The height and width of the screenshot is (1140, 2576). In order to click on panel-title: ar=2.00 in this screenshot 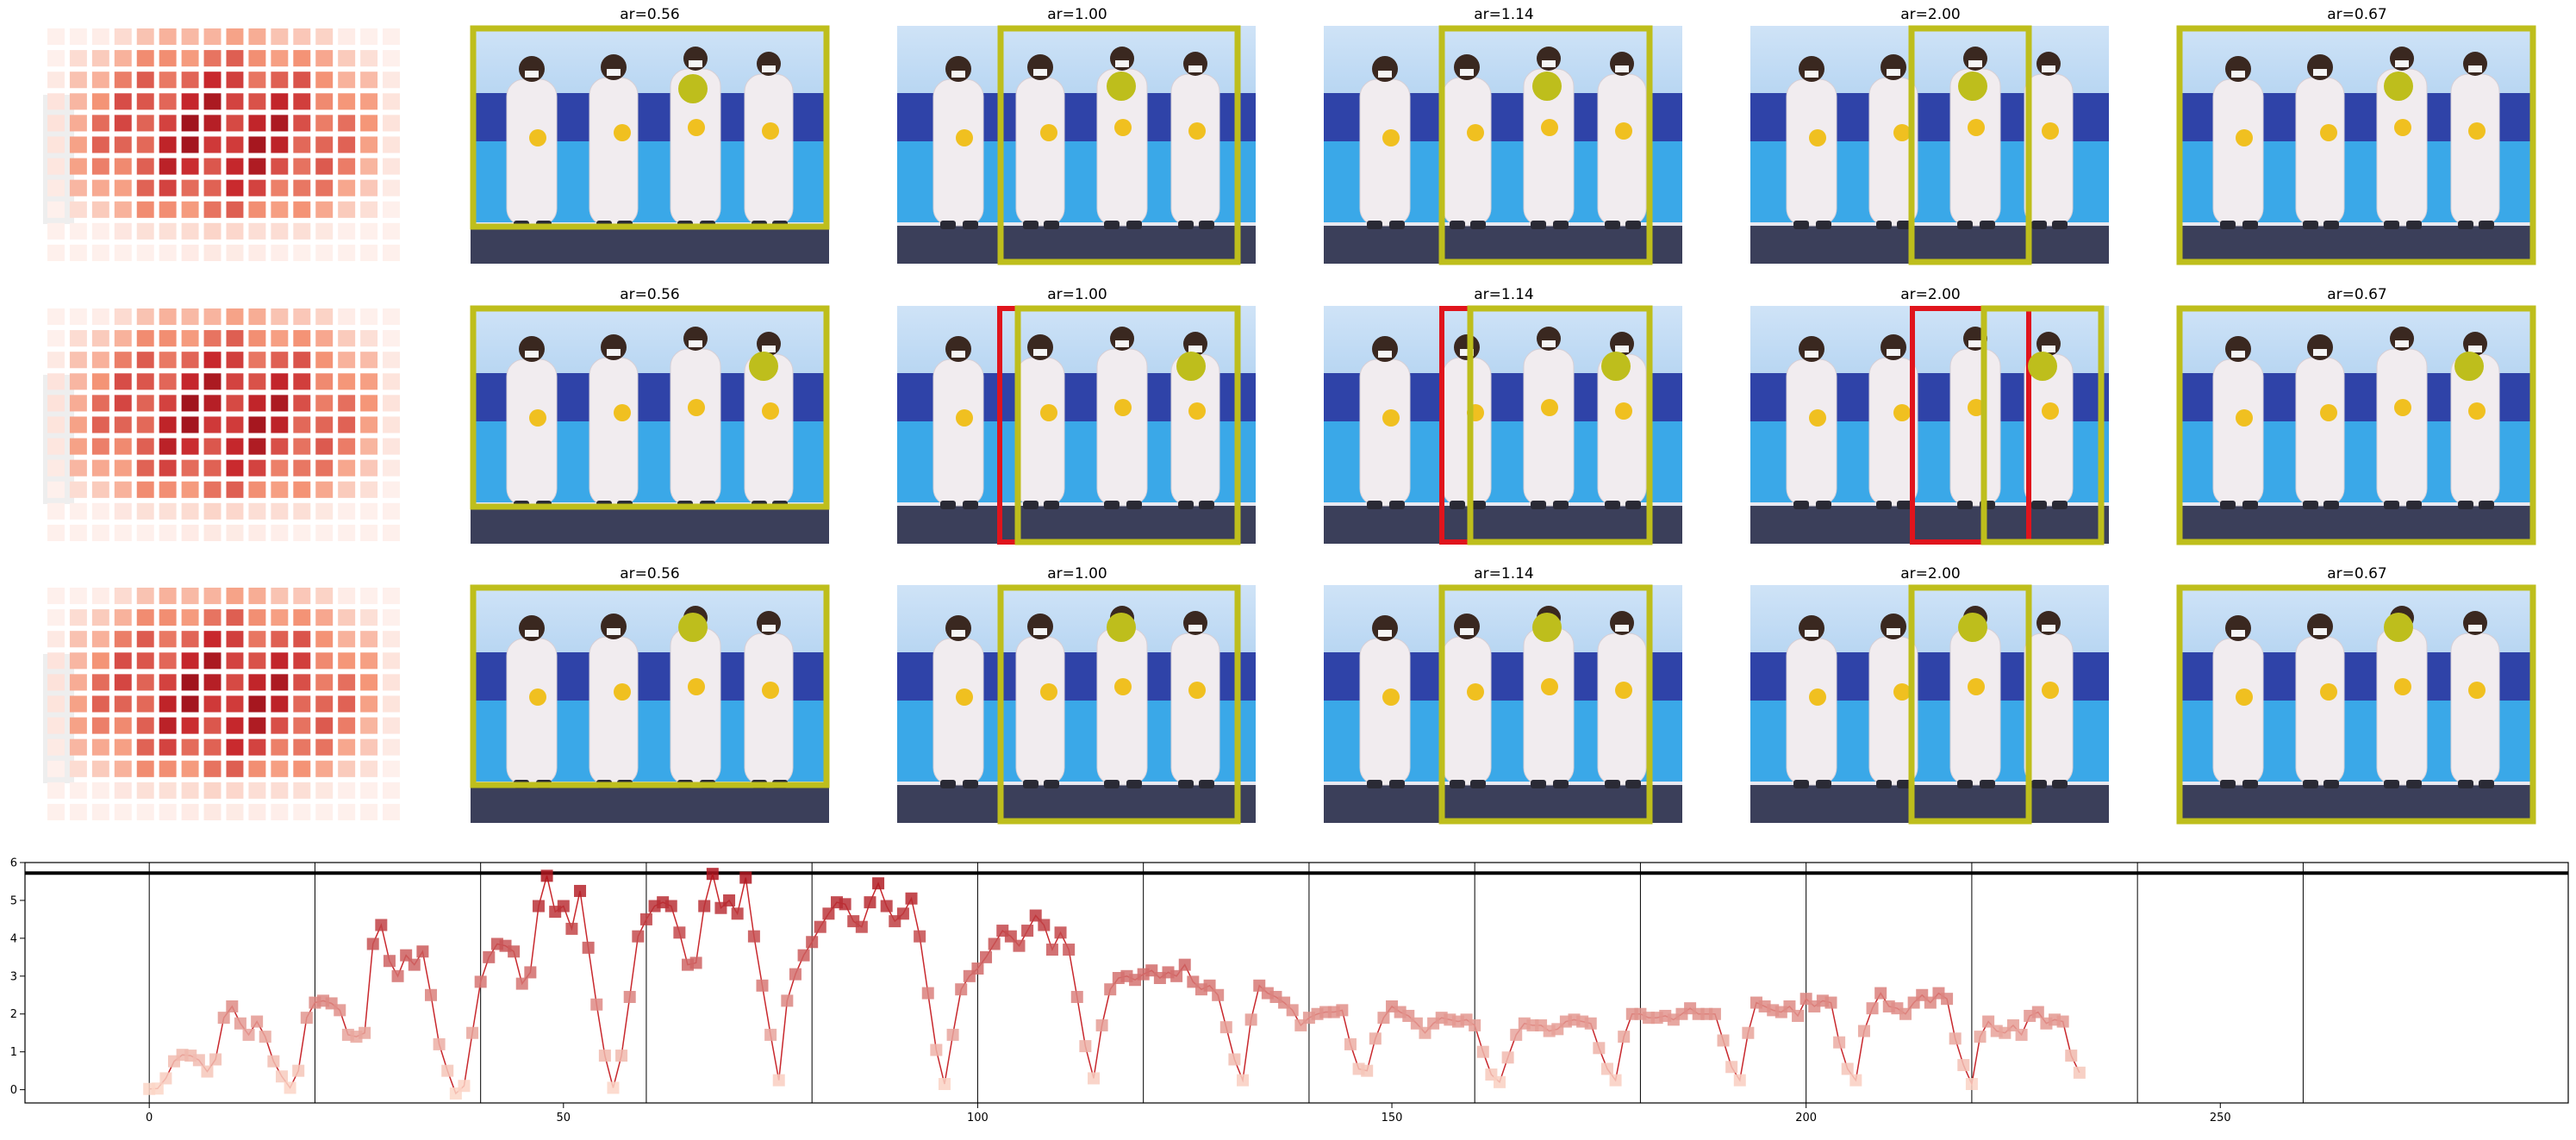, I will do `click(1930, 573)`.